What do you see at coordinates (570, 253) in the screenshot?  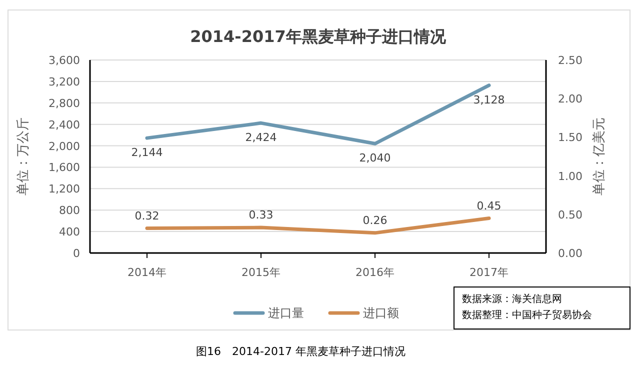 I see `y2-tick-label: 0.00` at bounding box center [570, 253].